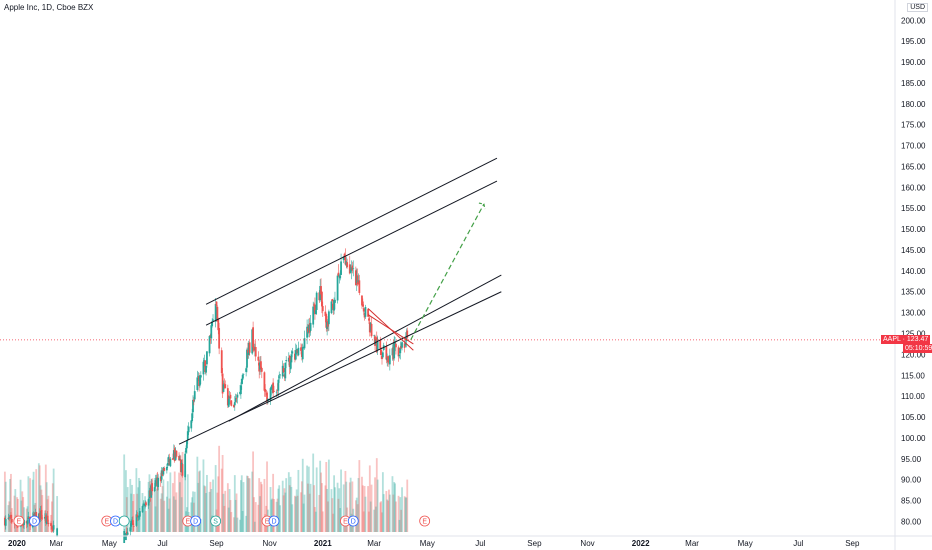 The width and height of the screenshot is (932, 550). What do you see at coordinates (49, 7) in the screenshot?
I see `chart-title: Apple Inc, 1D, Cboe BZX` at bounding box center [49, 7].